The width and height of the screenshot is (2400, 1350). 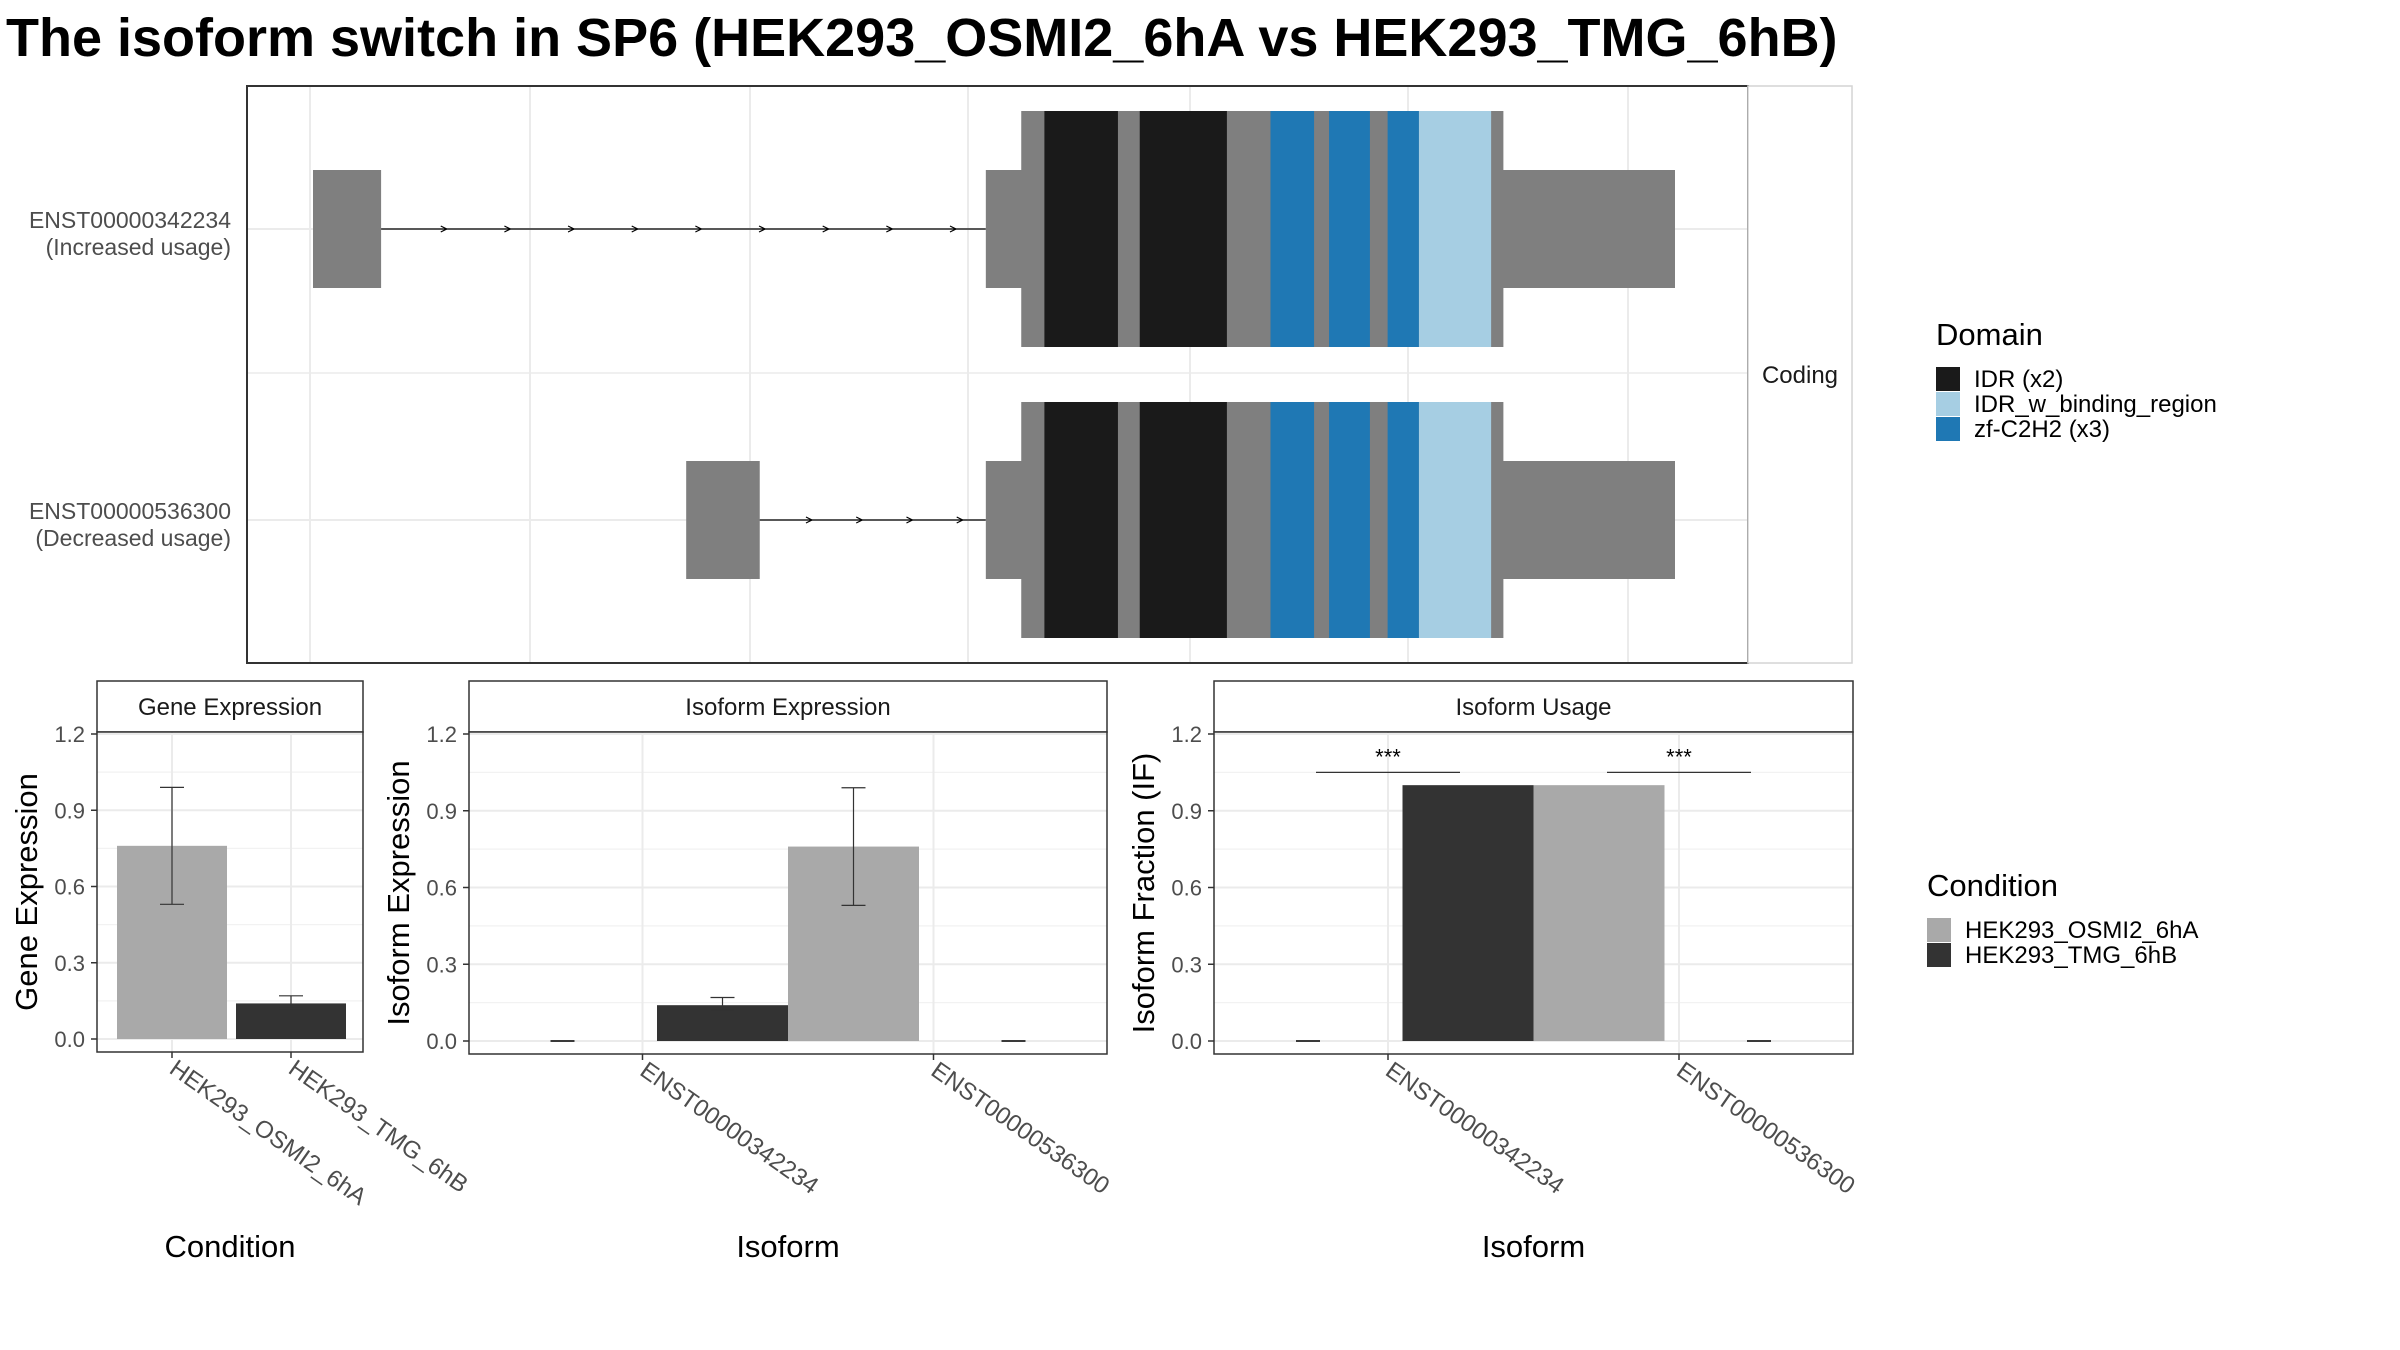 I want to click on isoform-track: ENST00000536300(Decreased usage), so click(x=852, y=520).